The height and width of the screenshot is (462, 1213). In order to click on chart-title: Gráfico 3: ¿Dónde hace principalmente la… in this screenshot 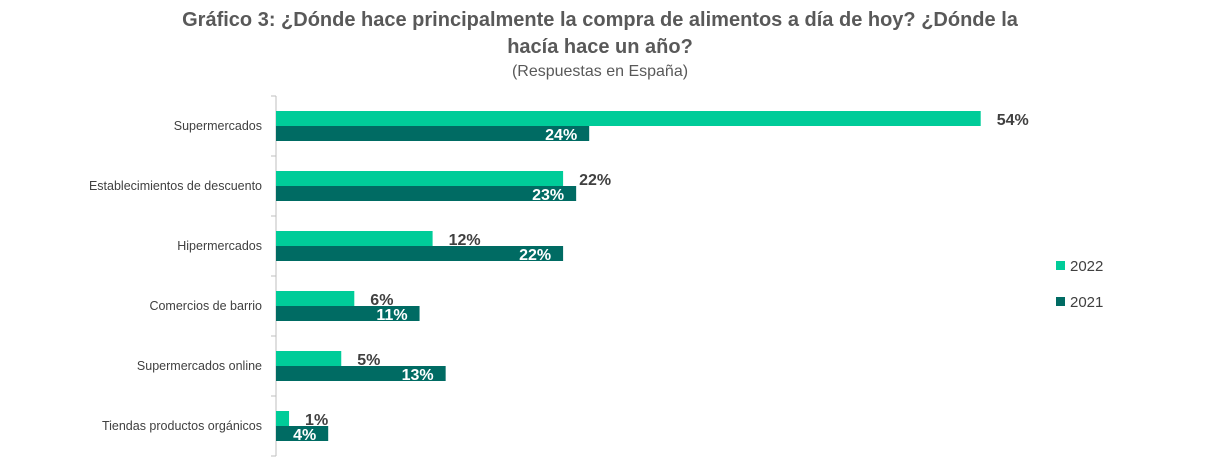, I will do `click(600, 34)`.